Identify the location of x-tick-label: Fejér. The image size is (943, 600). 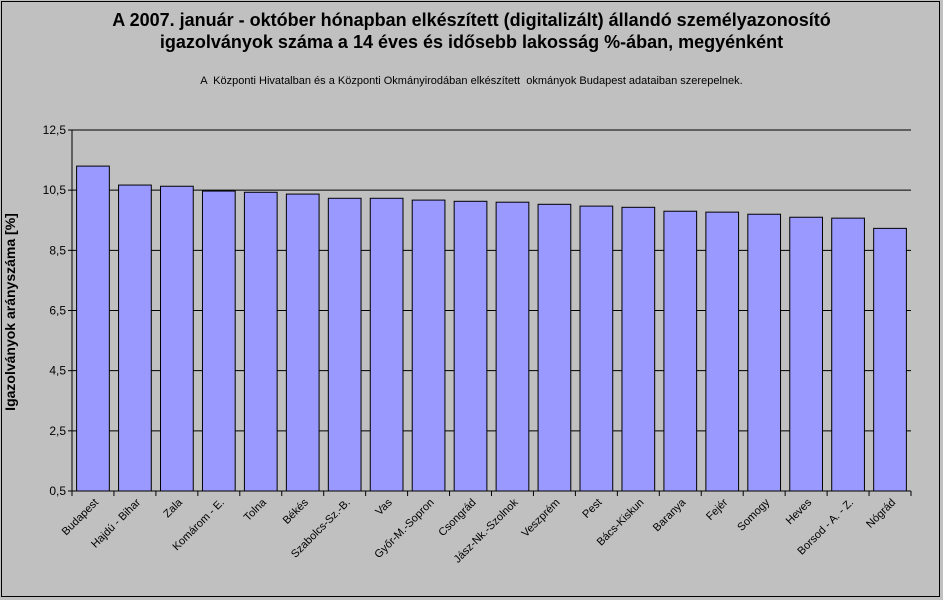
(717, 509).